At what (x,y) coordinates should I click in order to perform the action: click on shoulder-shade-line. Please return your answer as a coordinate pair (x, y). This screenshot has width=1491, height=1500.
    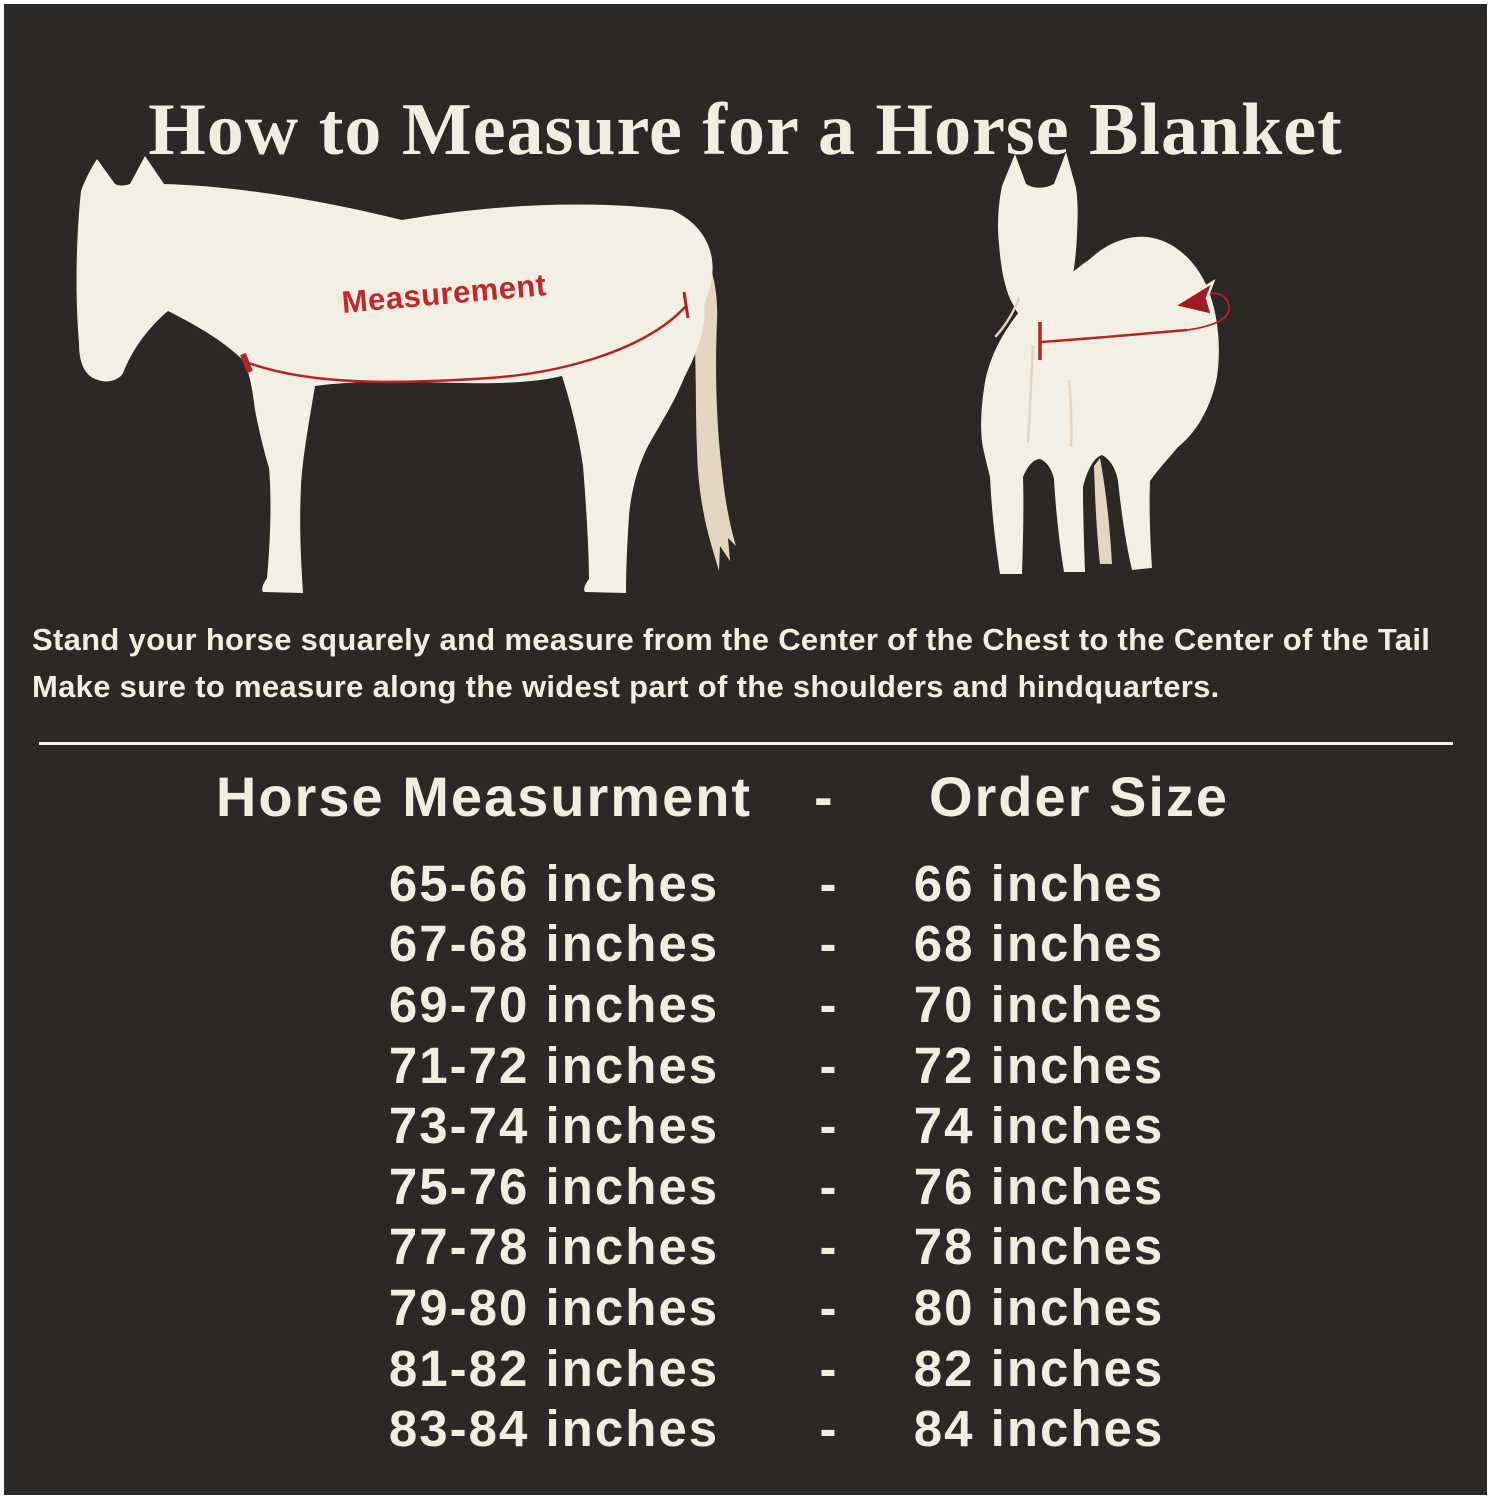
    Looking at the image, I should click on (1070, 413).